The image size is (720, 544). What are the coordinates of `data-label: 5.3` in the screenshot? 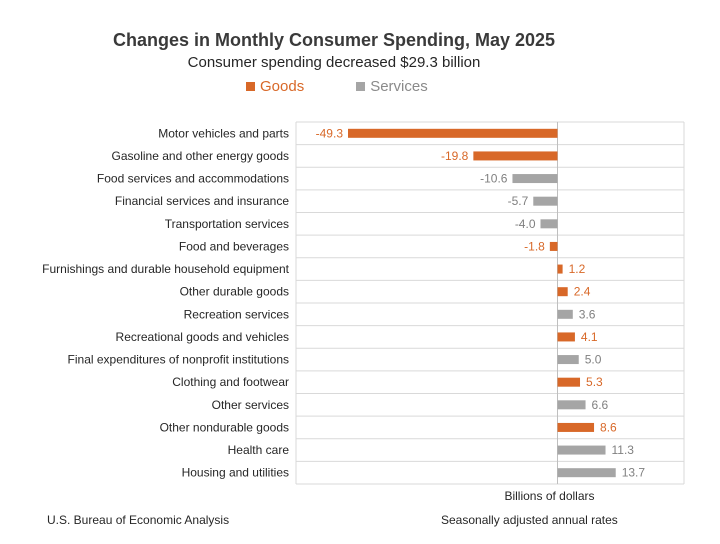 It's located at (594, 382).